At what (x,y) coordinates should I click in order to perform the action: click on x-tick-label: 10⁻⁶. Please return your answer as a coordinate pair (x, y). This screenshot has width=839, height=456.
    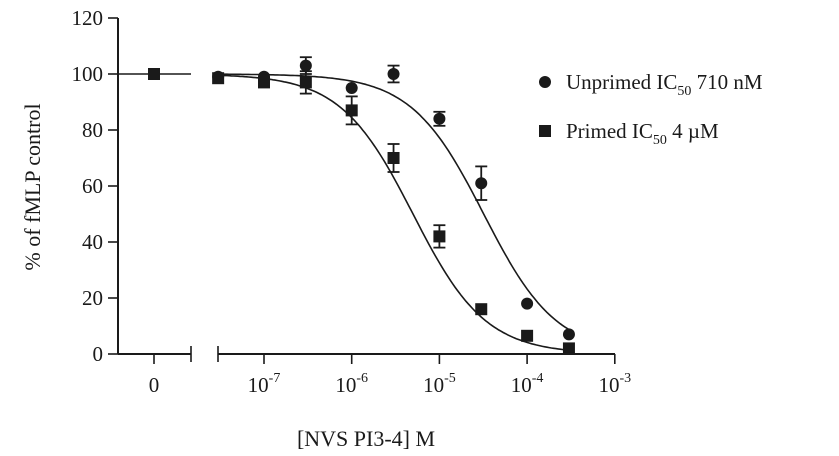
    Looking at the image, I should click on (351, 384).